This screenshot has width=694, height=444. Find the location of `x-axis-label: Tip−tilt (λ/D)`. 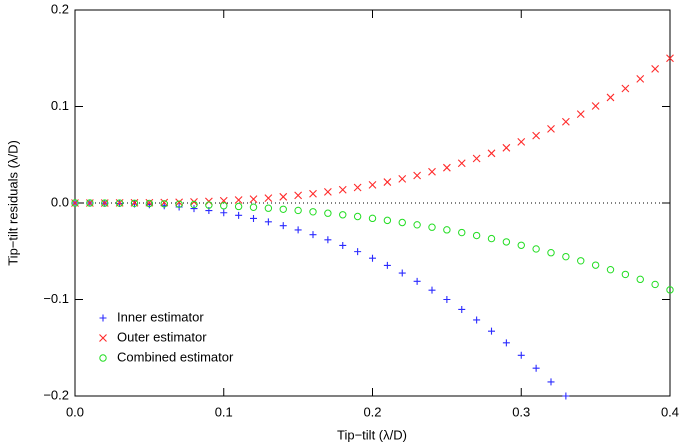

x-axis-label: Tip−tilt (λ/D) is located at coordinates (372, 434).